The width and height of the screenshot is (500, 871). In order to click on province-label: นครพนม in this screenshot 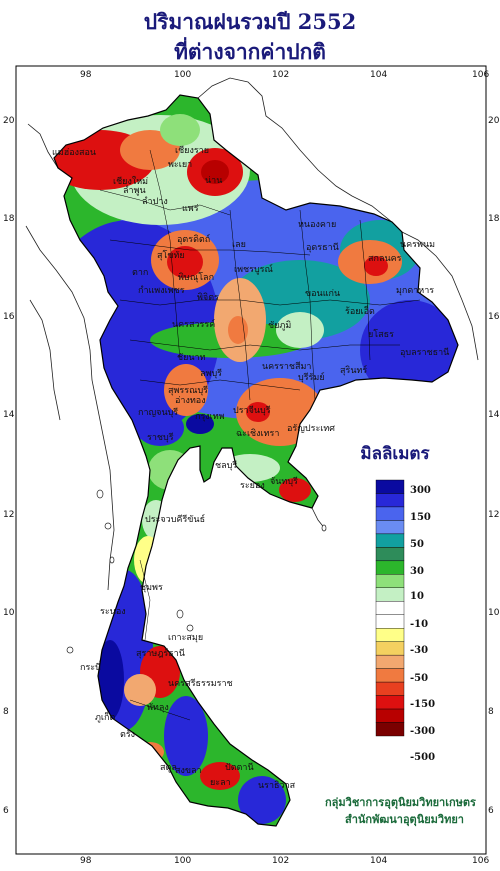, I will do `click(418, 245)`.